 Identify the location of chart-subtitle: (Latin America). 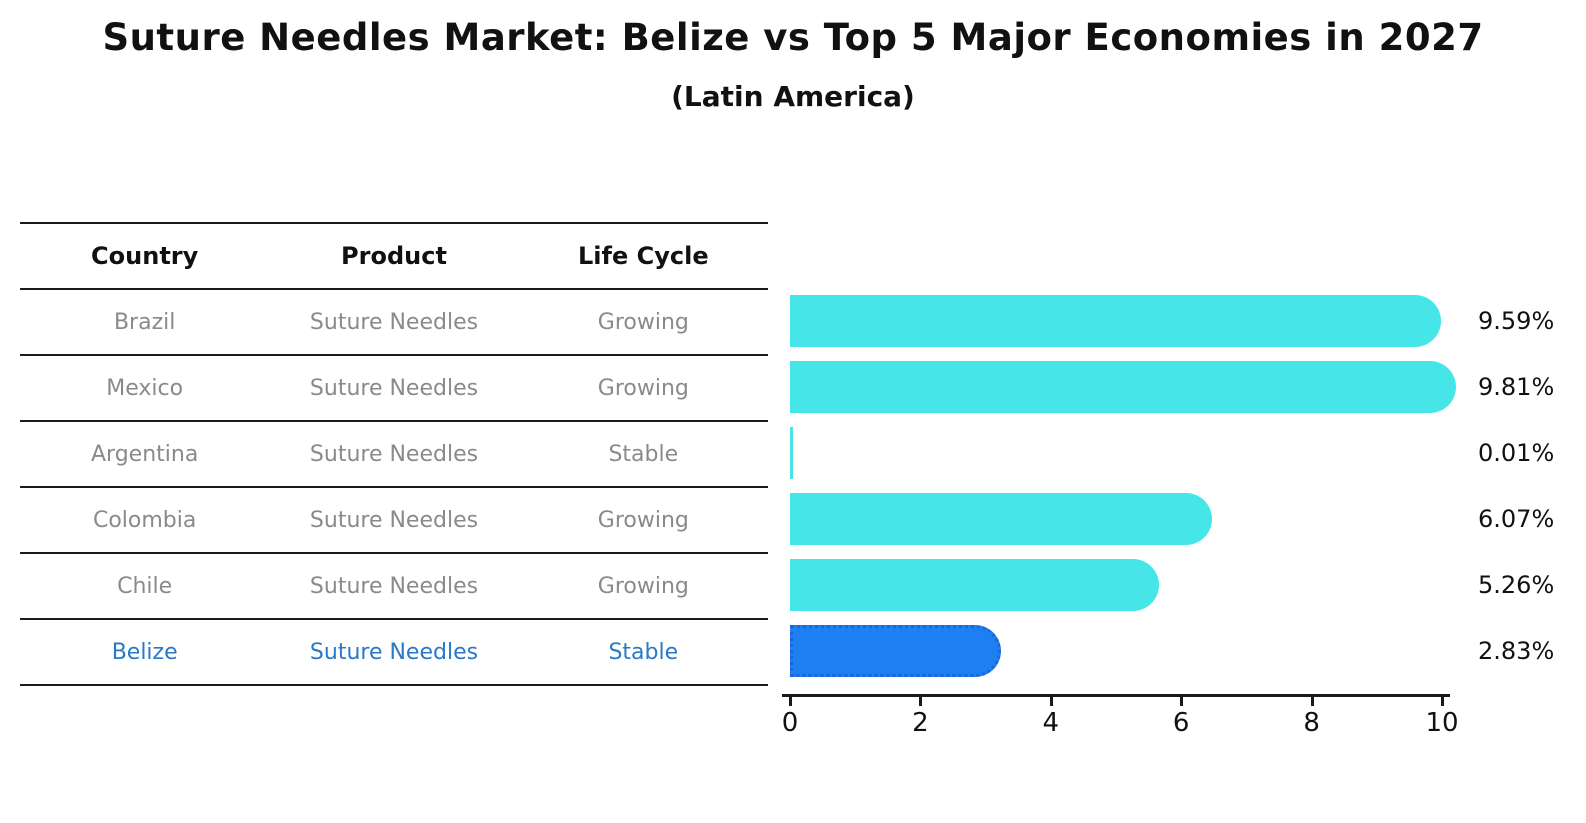
(793, 96).